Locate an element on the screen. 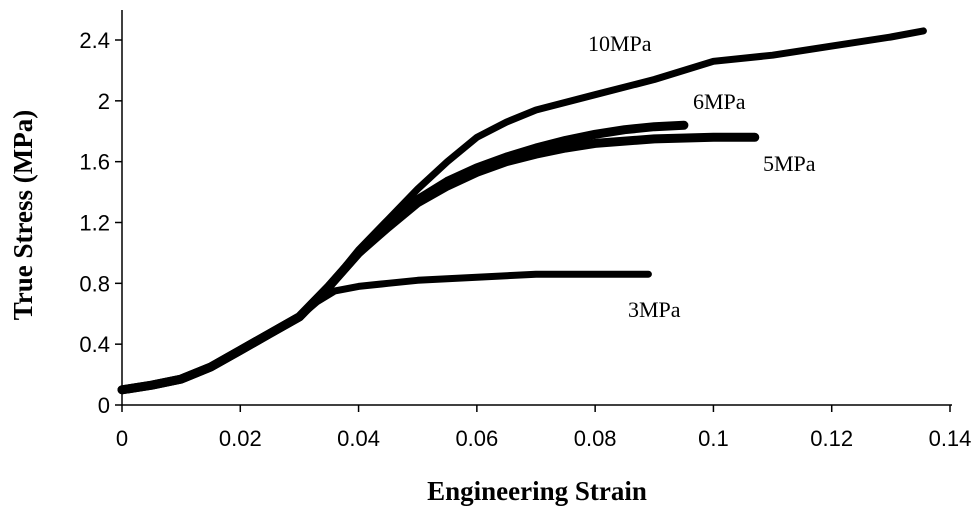 The width and height of the screenshot is (979, 514). x-axis-title: Engineering Strain is located at coordinates (537, 491).